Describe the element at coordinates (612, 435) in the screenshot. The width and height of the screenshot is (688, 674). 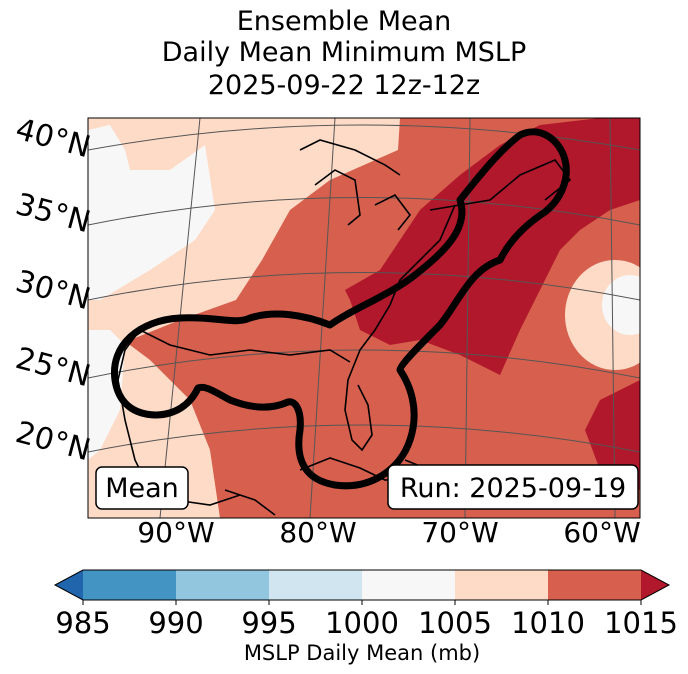
I see `field-over-1015-southeast` at that location.